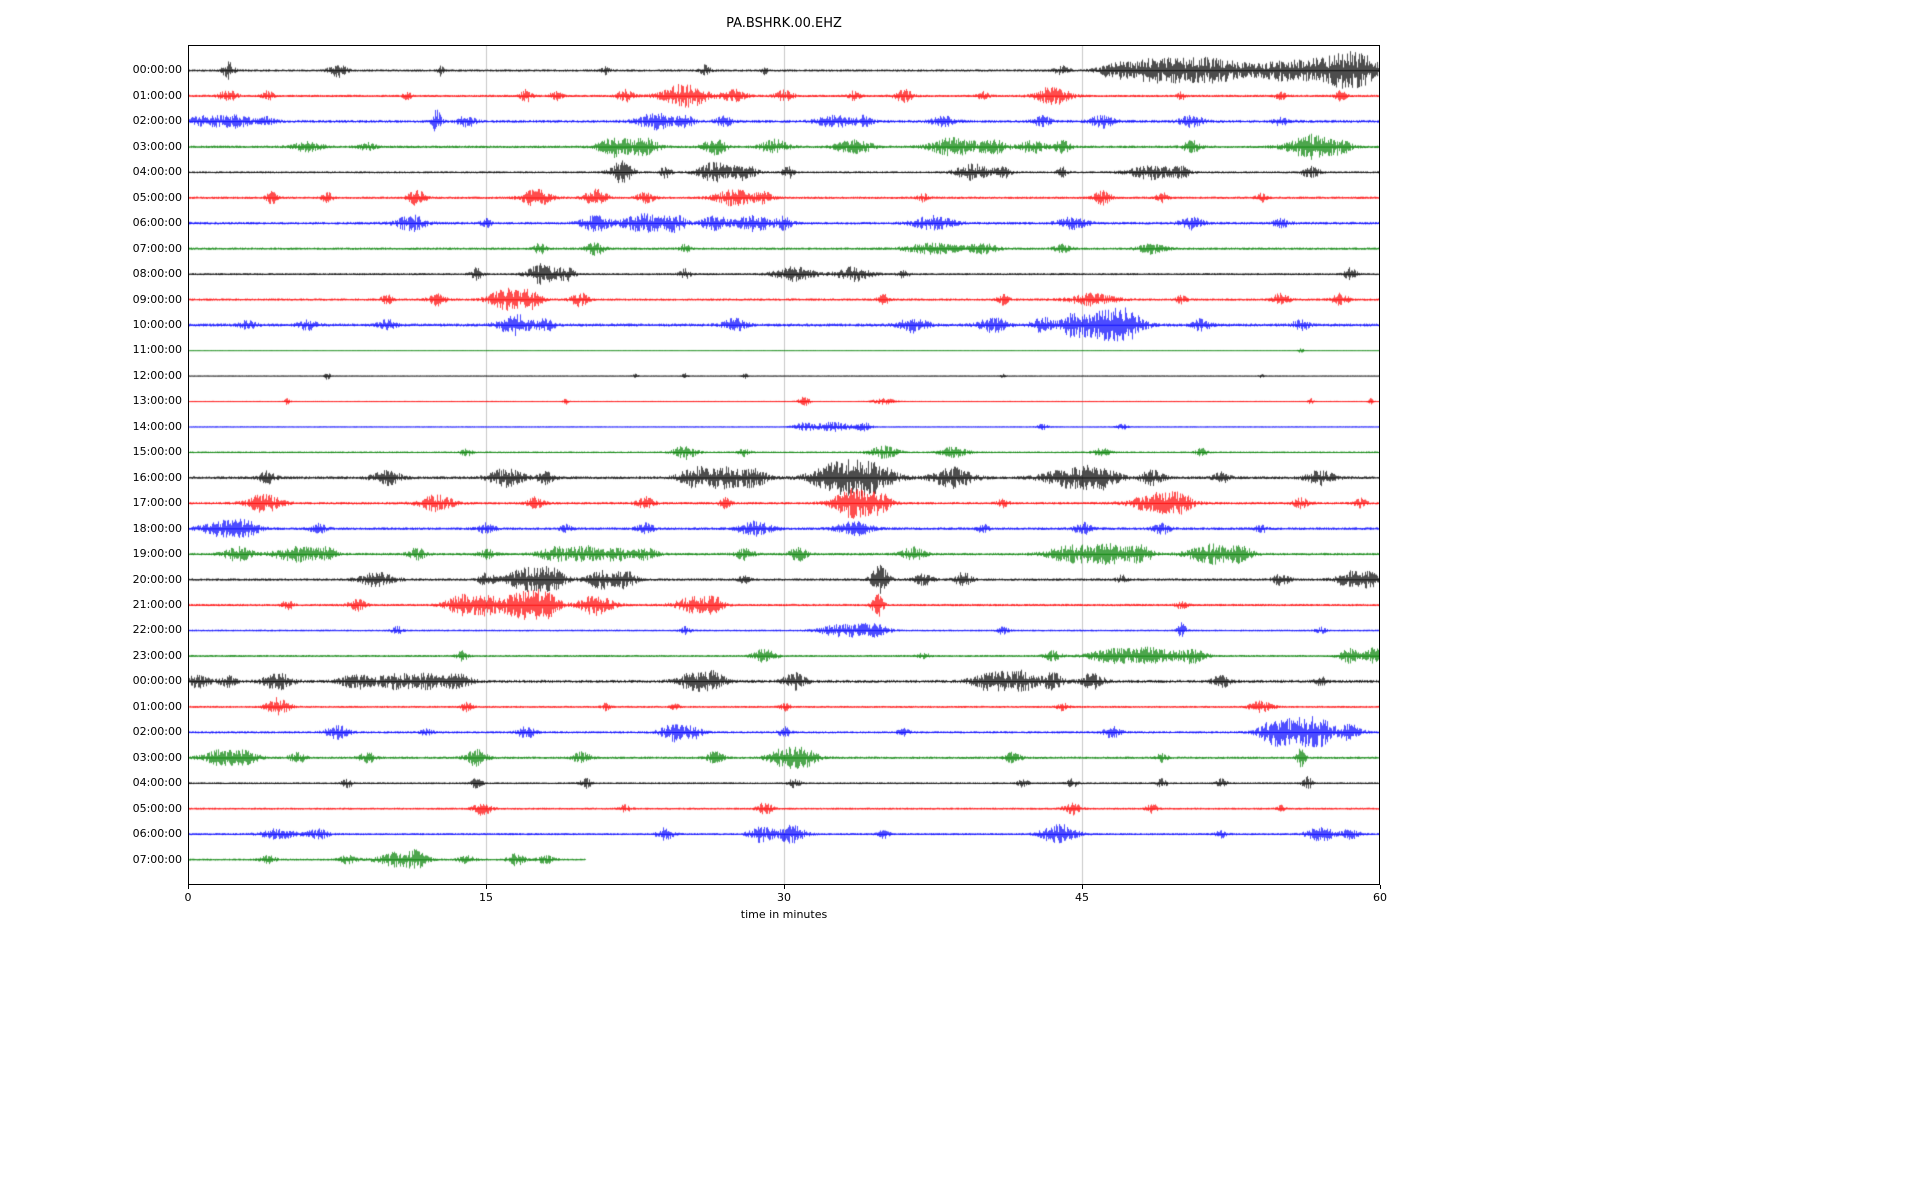 Image resolution: width=1920 pixels, height=1200 pixels. Describe the element at coordinates (157, 604) in the screenshot. I see `time-row-label: 21:00:00` at that location.